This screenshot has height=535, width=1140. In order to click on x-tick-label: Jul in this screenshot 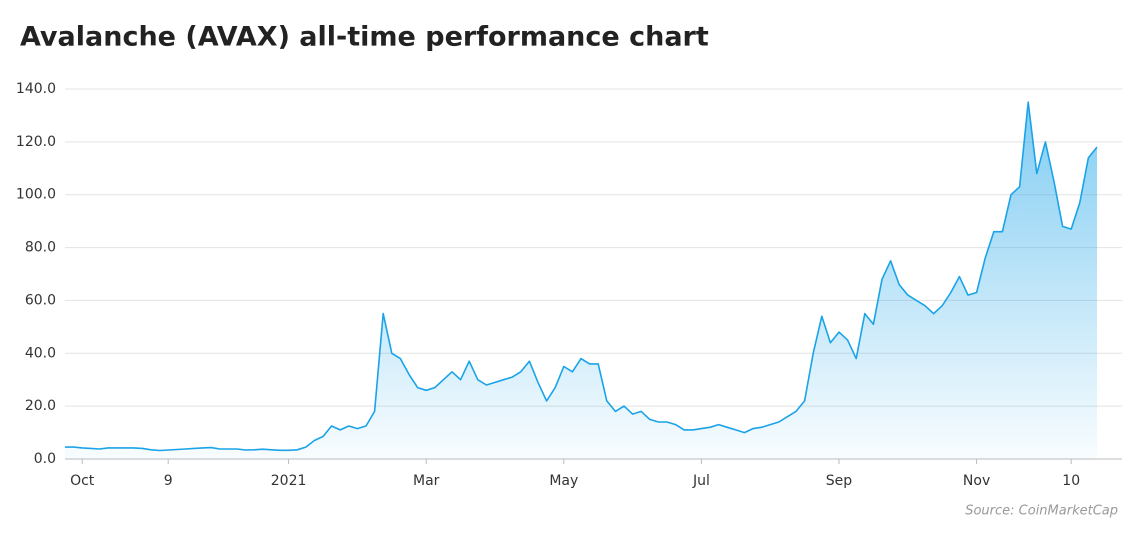, I will do `click(701, 481)`.